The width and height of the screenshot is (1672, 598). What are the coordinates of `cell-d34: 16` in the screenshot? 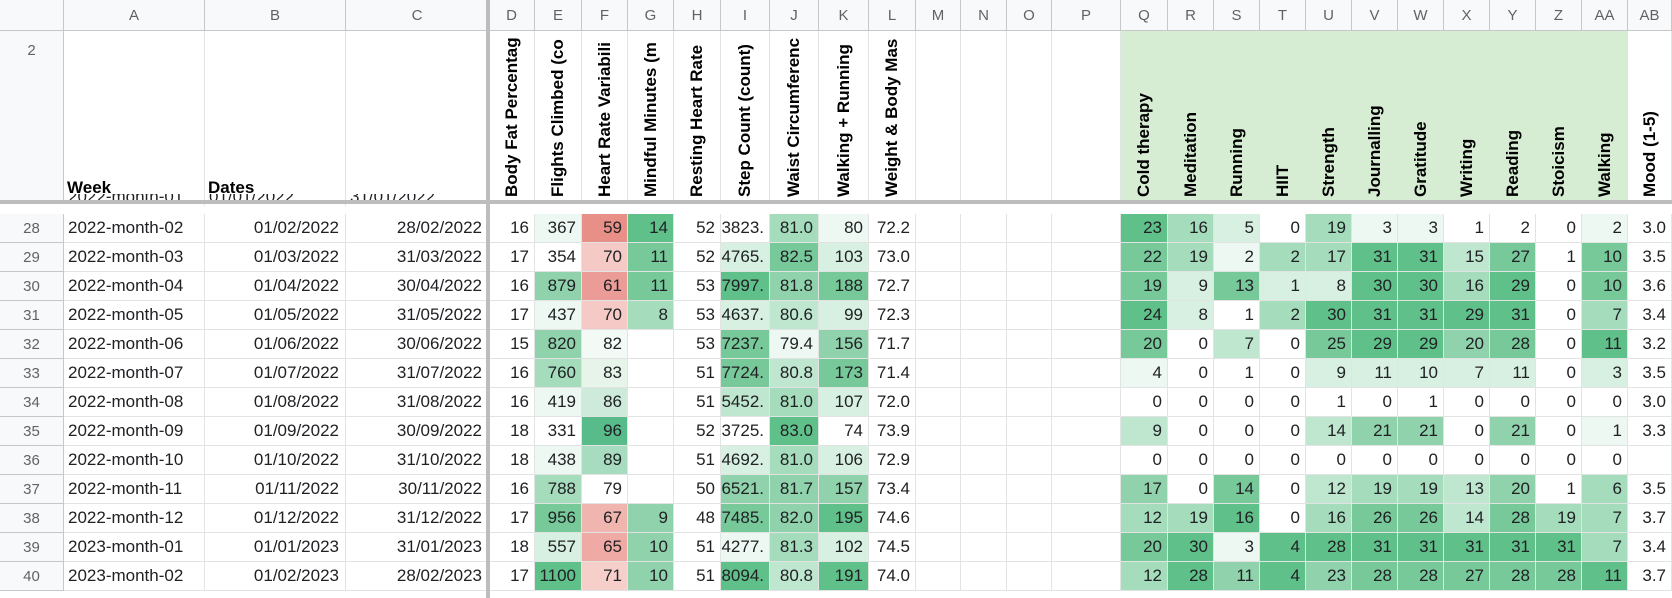 It's located at (512, 402).